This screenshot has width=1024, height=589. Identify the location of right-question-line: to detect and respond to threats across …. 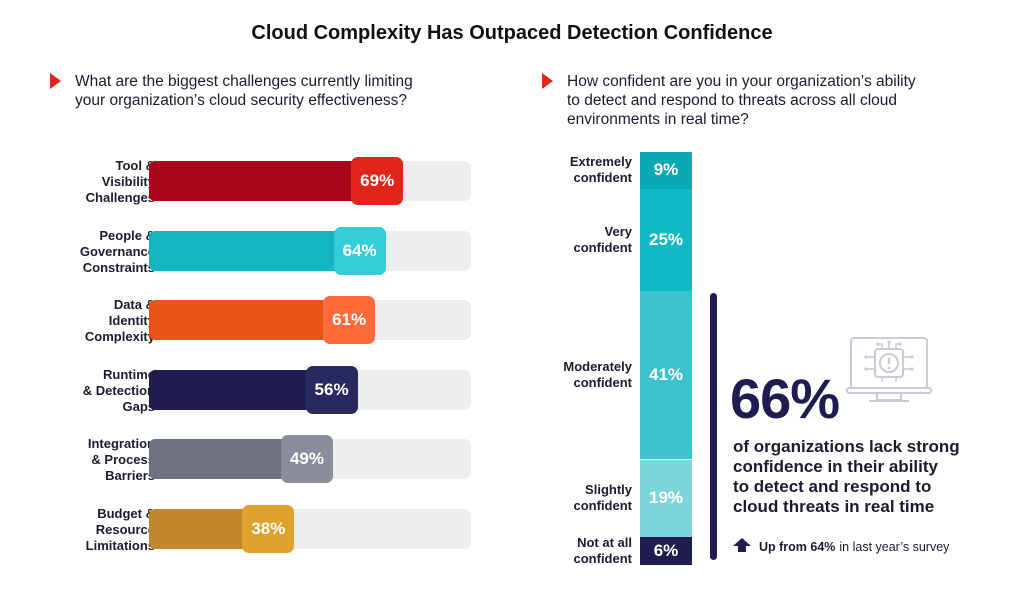
(732, 100).